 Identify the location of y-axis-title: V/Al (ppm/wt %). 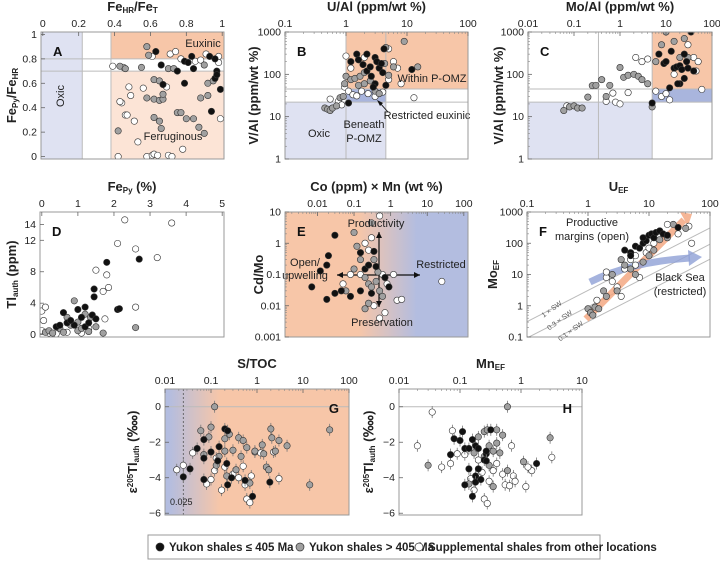
(498, 95).